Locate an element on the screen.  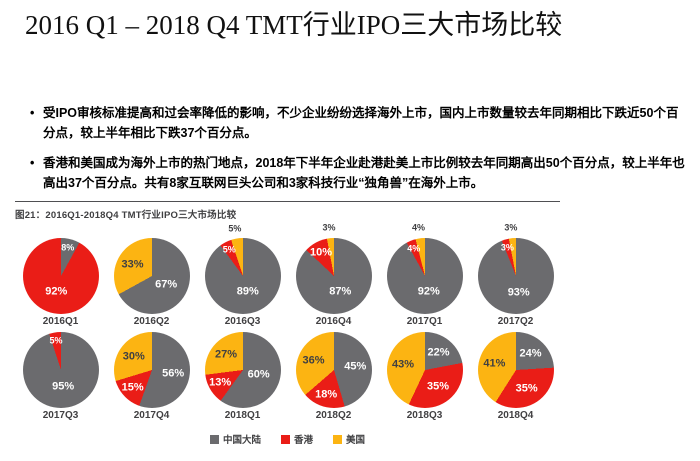
pie-chart-2018Q2: 45% 18% 36% 2018Q2 is located at coordinates (333, 377).